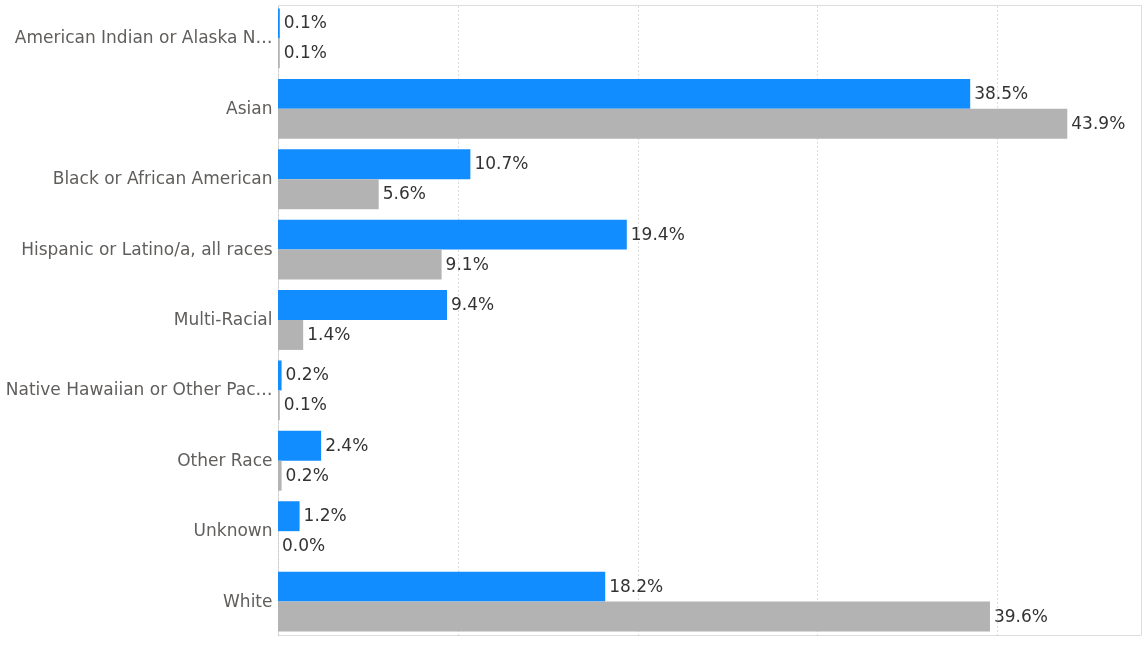 This screenshot has width=1146, height=648. Describe the element at coordinates (1001, 92) in the screenshot. I see `data-label: 38.5%` at that location.